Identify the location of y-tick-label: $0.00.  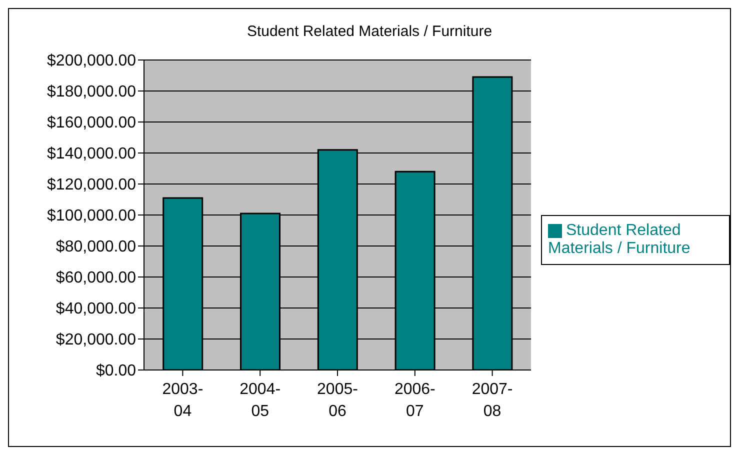
(116, 371).